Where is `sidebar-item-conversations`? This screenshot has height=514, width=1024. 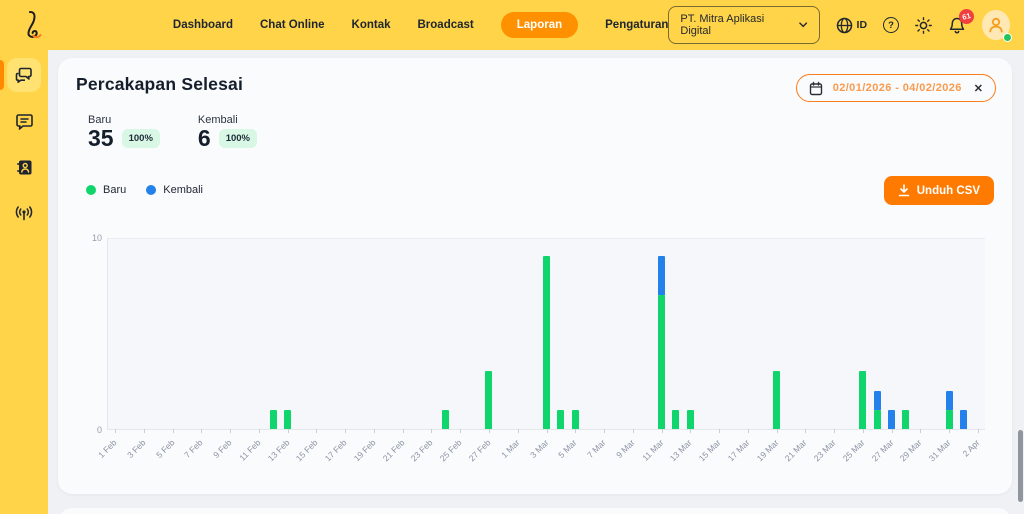
sidebar-item-conversations is located at coordinates (20, 75).